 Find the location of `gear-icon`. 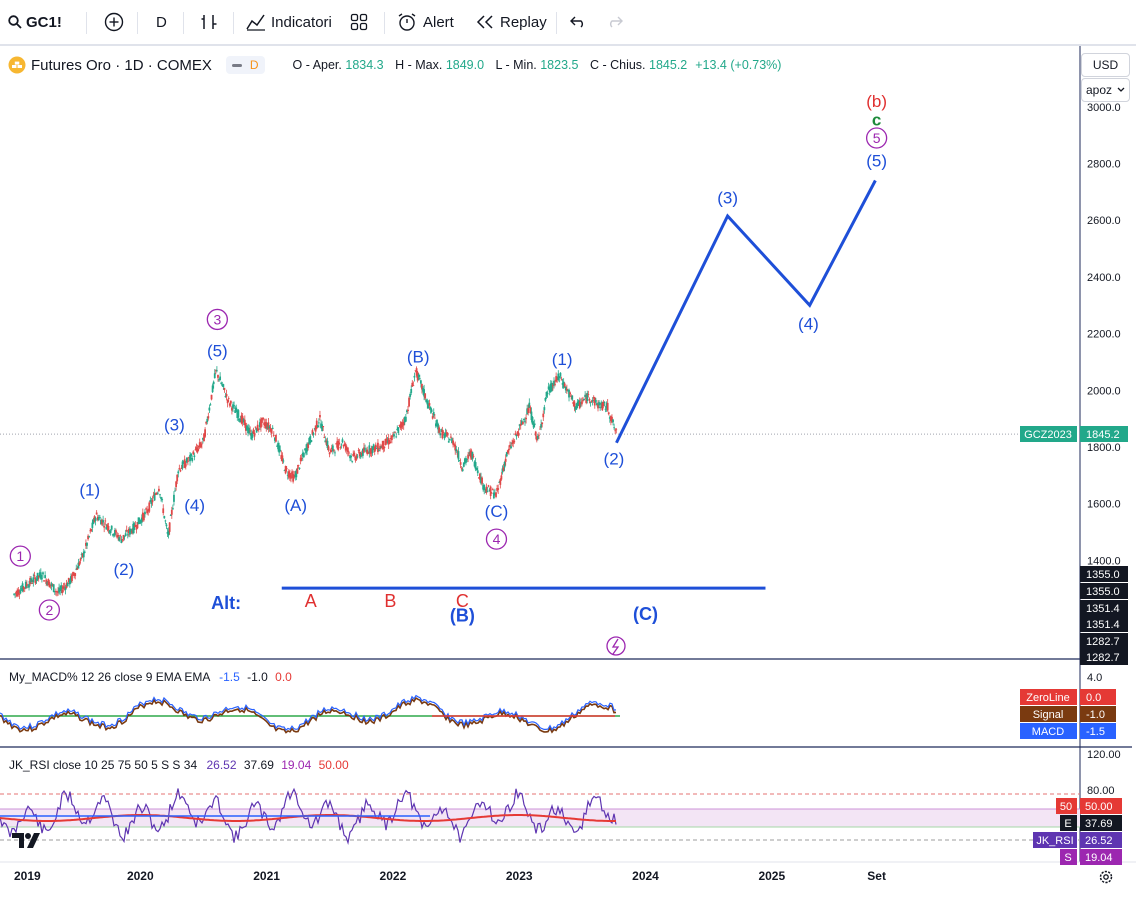

gear-icon is located at coordinates (1106, 877).